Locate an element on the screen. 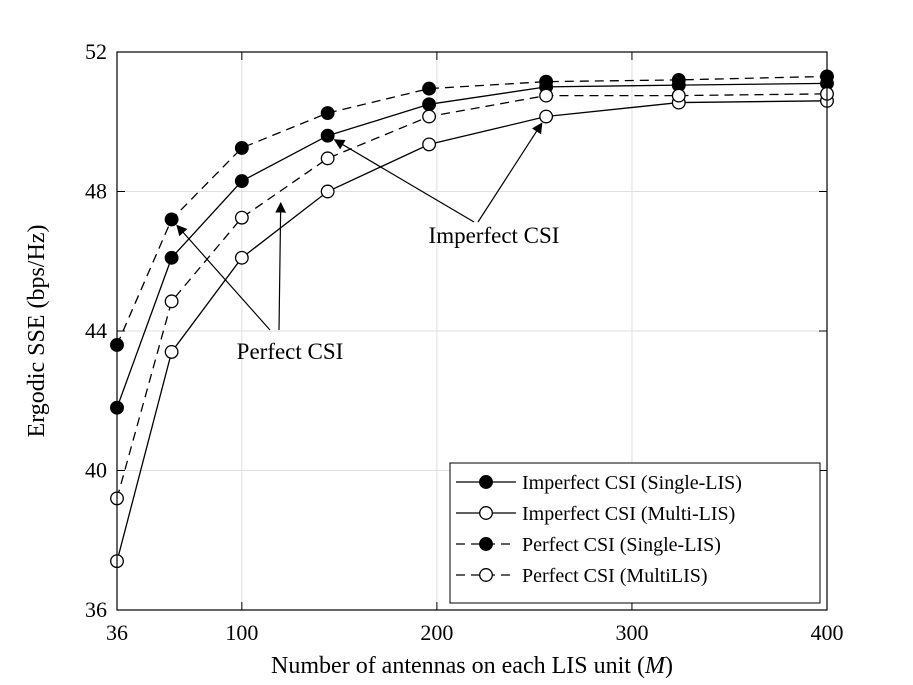 The width and height of the screenshot is (913, 685). legend-box is located at coordinates (635, 533).